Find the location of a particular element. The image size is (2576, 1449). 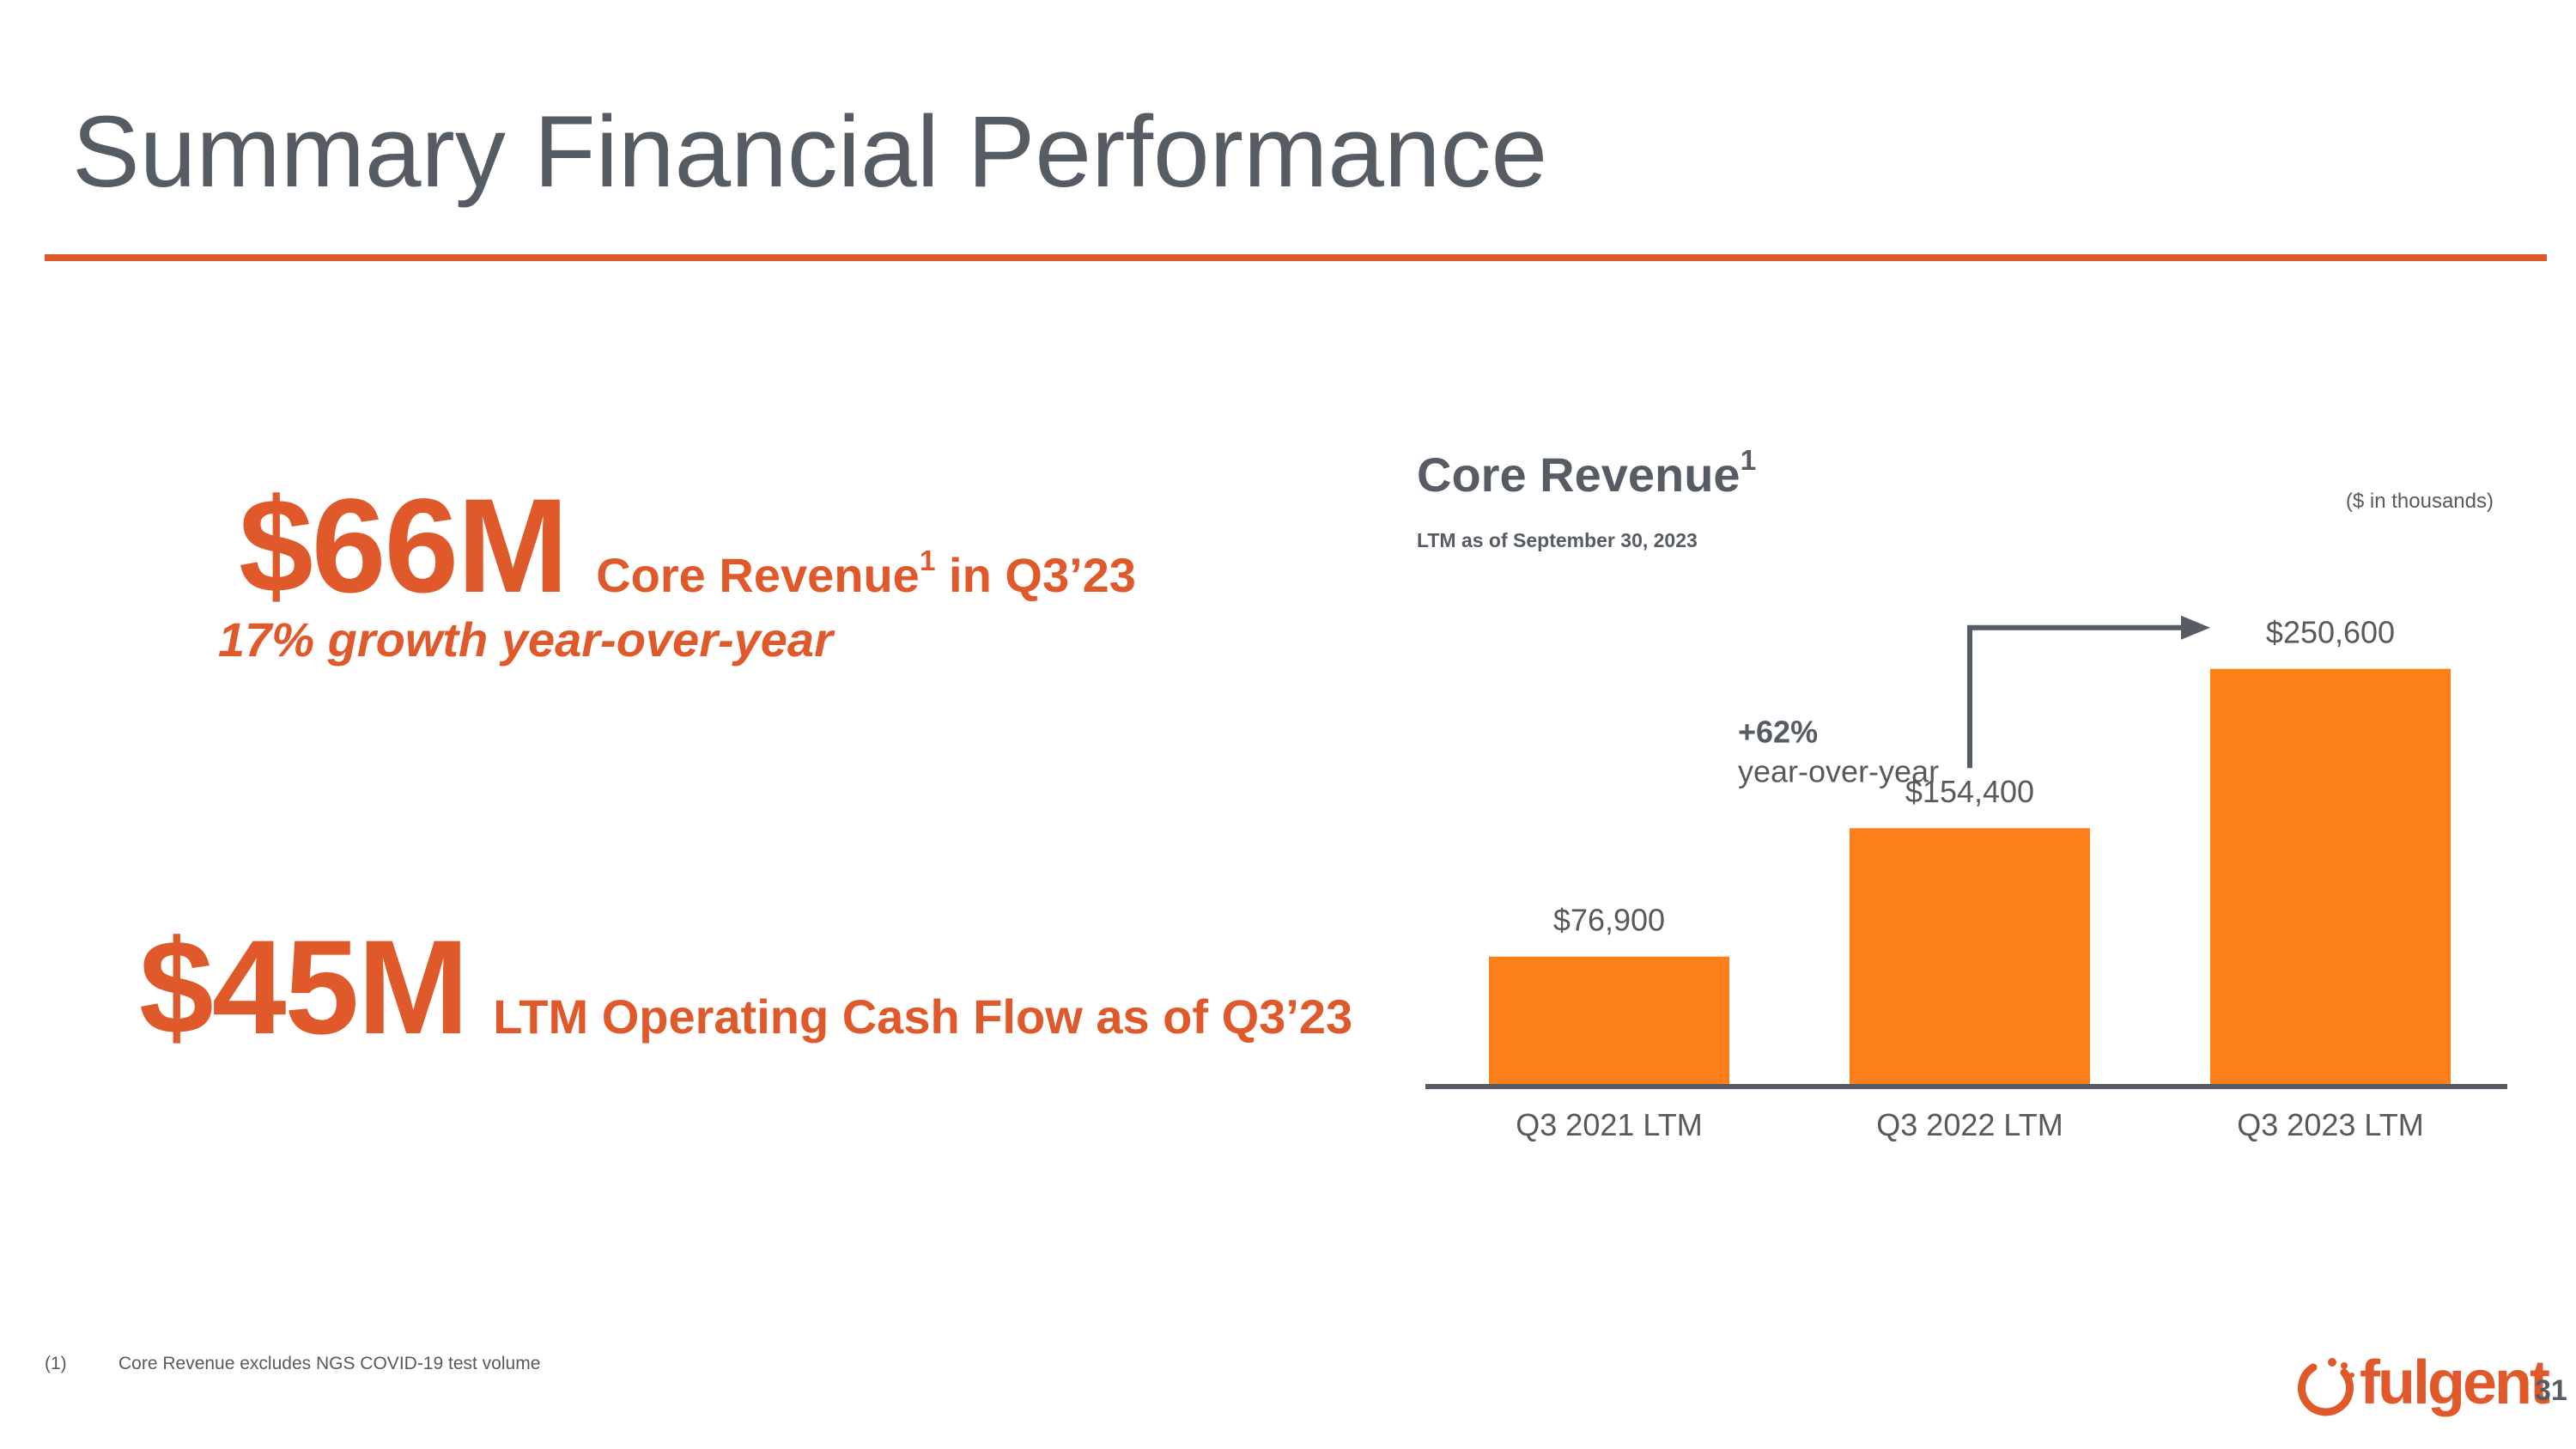

growth-arrow-head is located at coordinates (2195, 627).